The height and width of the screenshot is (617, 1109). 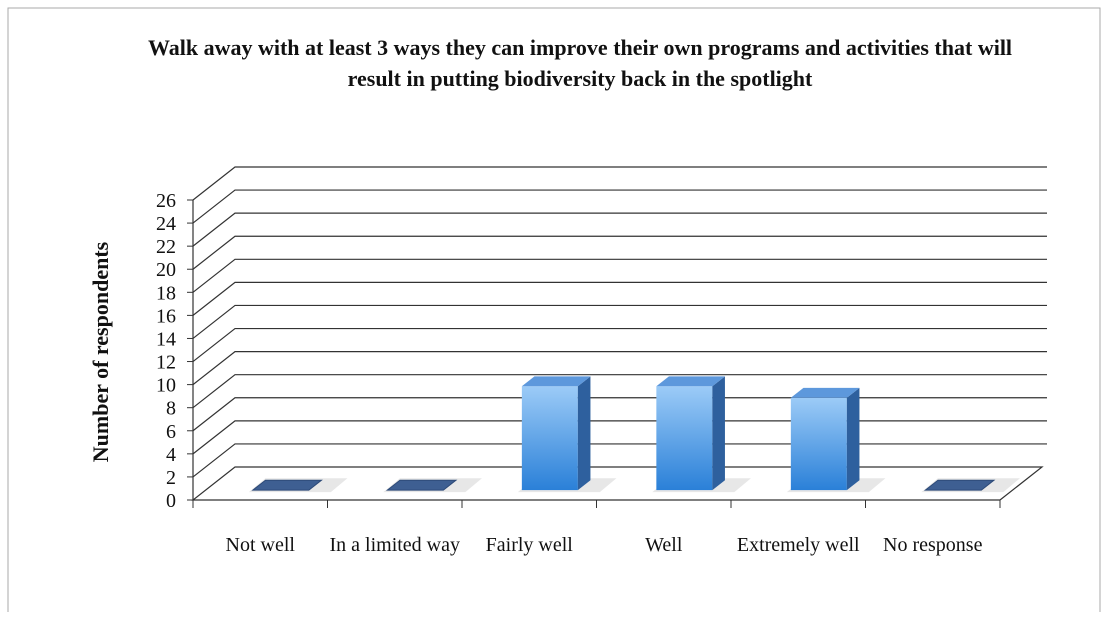 I want to click on y-tick-label: 10, so click(x=166, y=386).